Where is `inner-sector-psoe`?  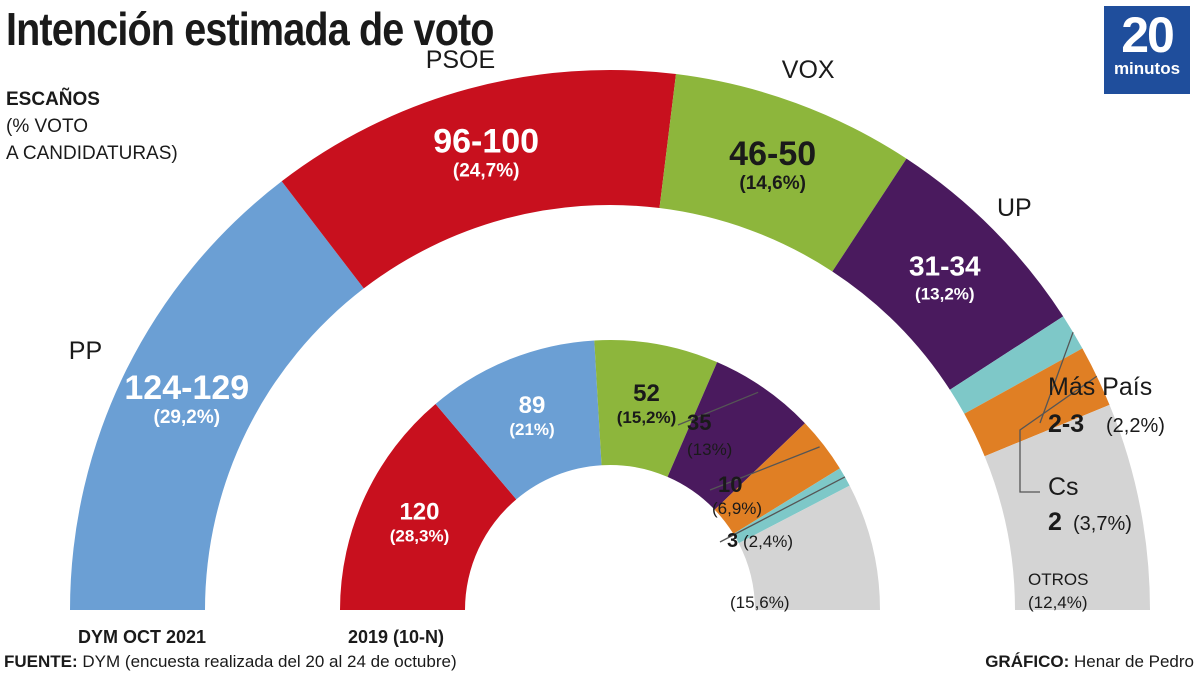
inner-sector-psoe is located at coordinates (428, 506).